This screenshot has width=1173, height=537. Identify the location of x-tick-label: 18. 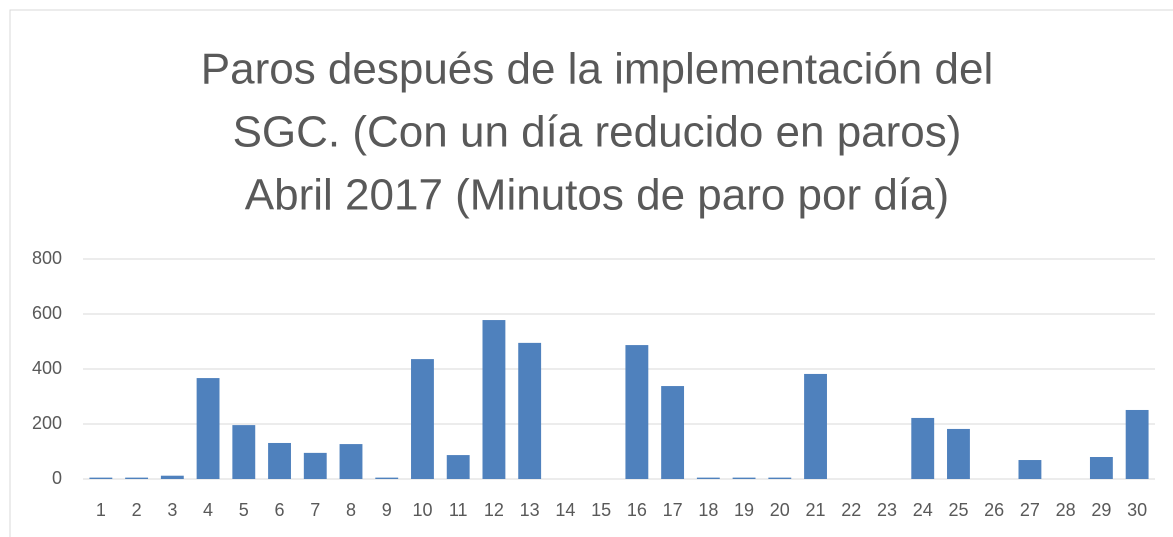
(708, 510).